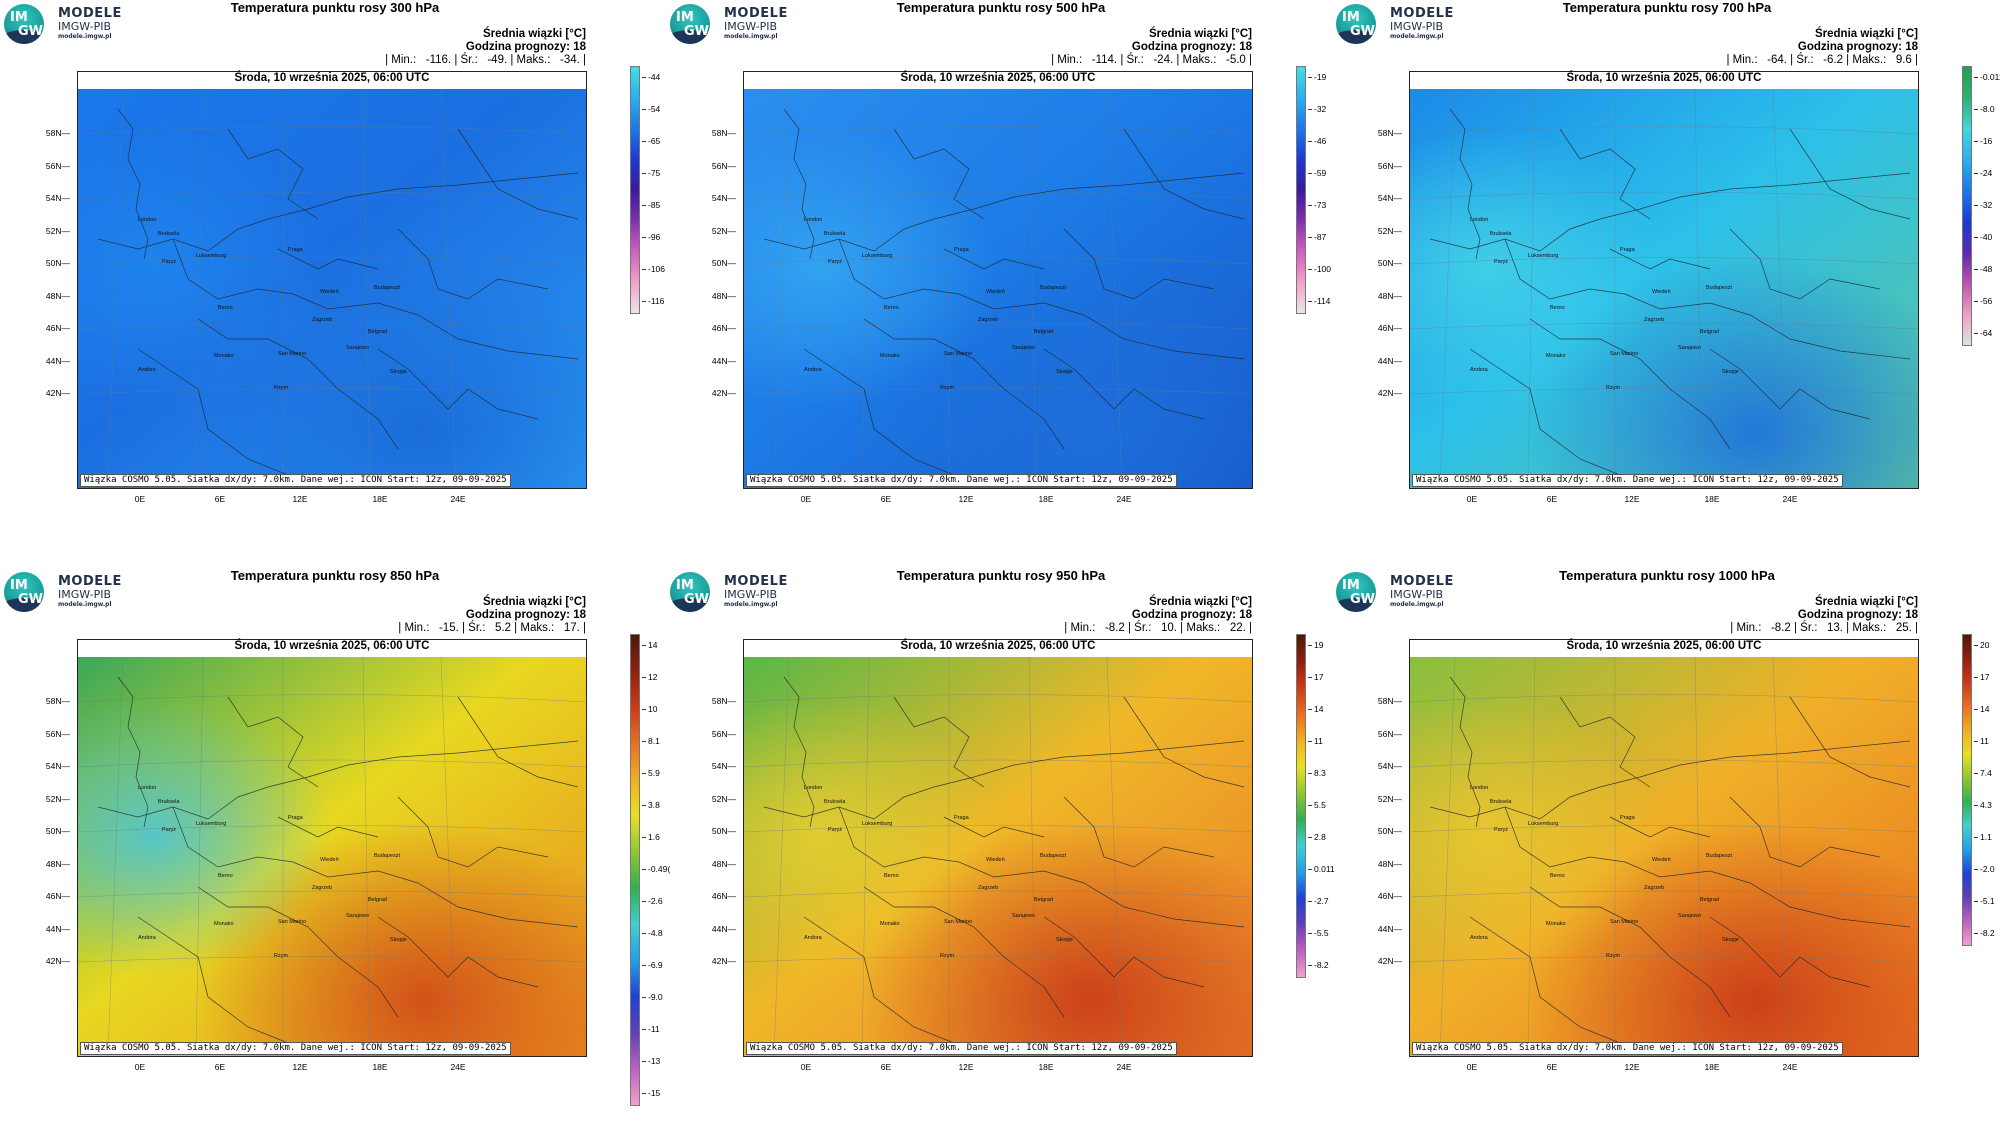 The image size is (2000, 1137). Describe the element at coordinates (1317, 77) in the screenshot. I see `colorbar-tick: -19` at that location.